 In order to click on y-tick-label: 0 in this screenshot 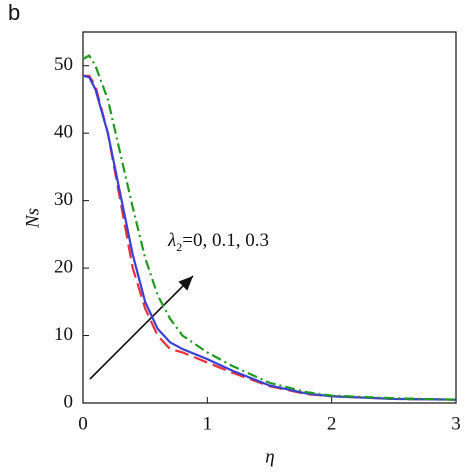, I will do `click(69, 401)`.